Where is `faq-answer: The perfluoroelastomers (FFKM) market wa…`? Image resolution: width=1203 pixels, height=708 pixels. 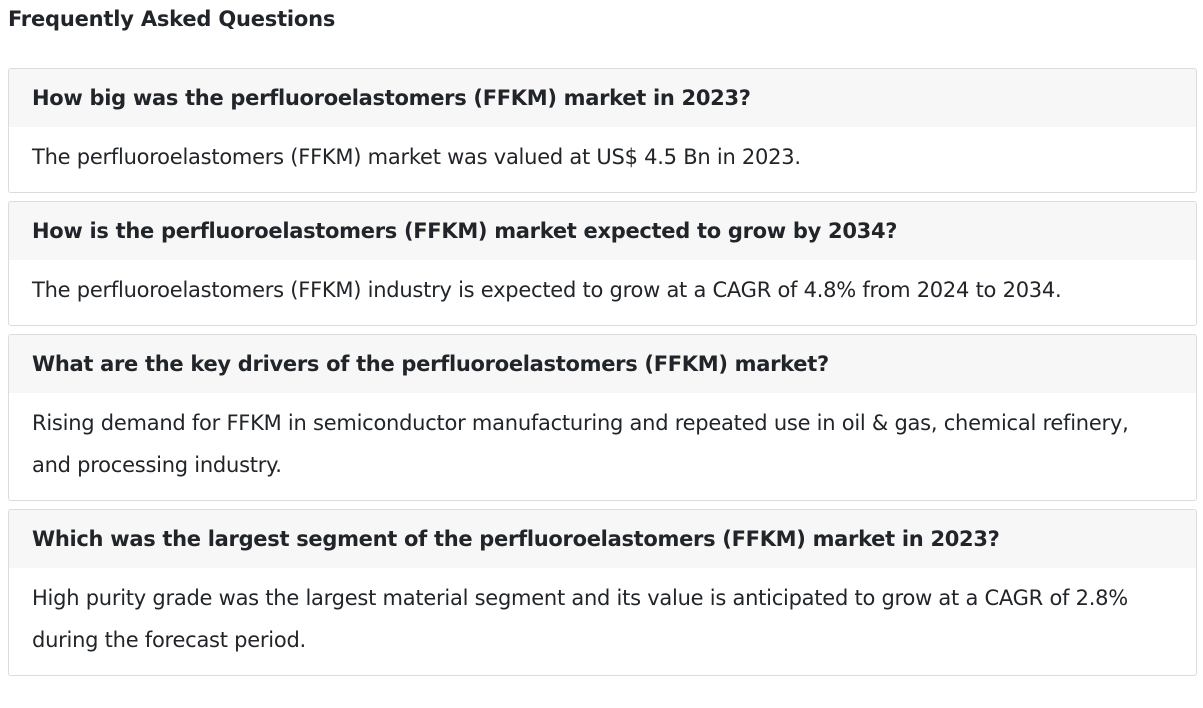 faq-answer: The perfluoroelastomers (FFKM) market wa… is located at coordinates (602, 155).